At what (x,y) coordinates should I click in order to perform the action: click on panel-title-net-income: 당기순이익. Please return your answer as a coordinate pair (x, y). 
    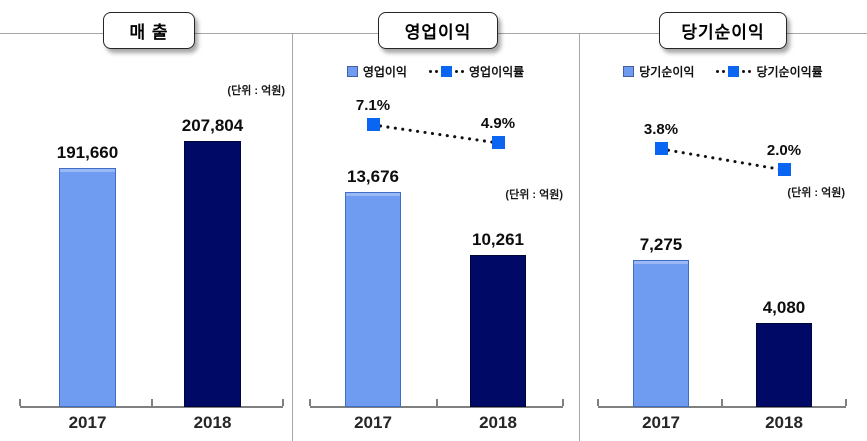
    Looking at the image, I should click on (723, 30).